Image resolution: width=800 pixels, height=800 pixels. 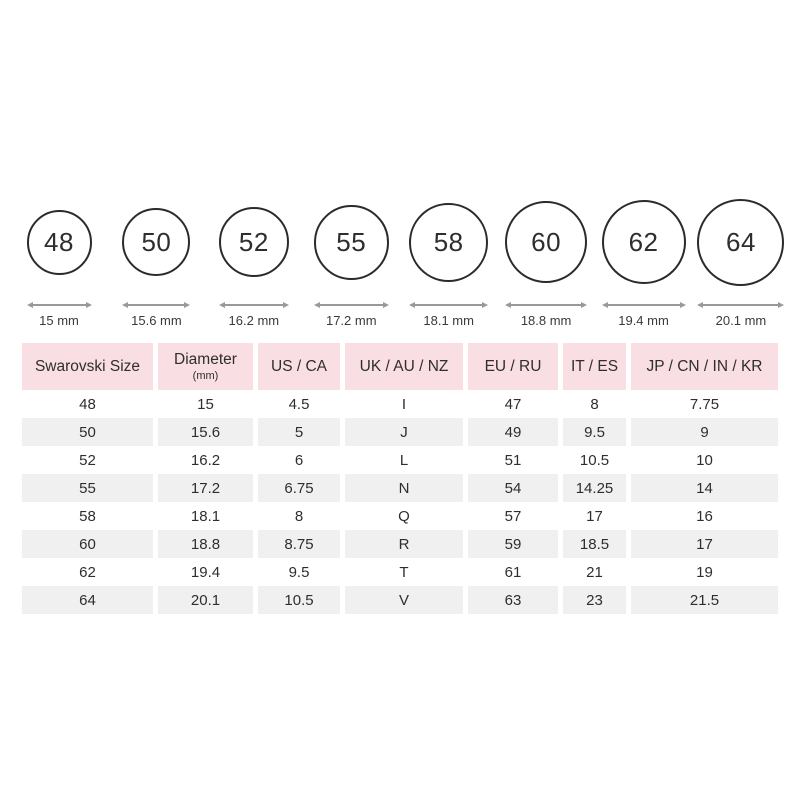 What do you see at coordinates (513, 432) in the screenshot?
I see `table-cell: 49` at bounding box center [513, 432].